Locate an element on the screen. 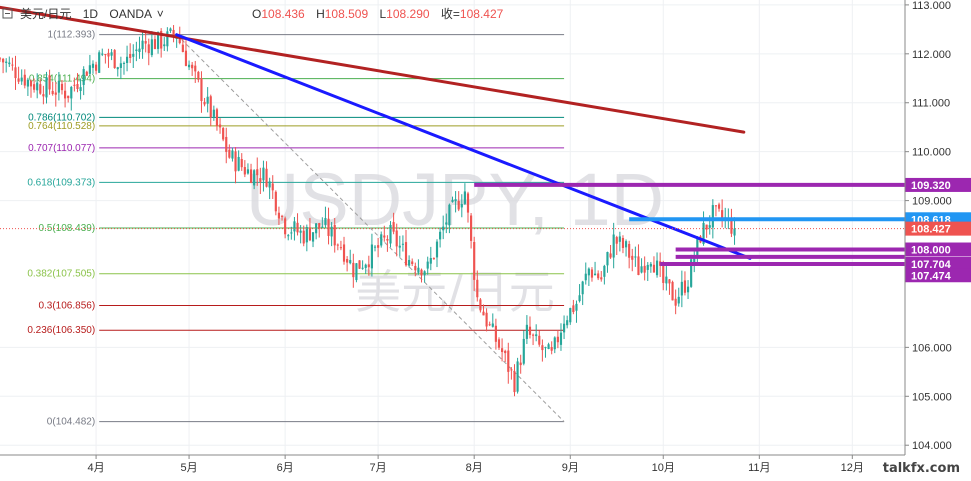  y-tick-label: 112.000 is located at coordinates (931, 55).